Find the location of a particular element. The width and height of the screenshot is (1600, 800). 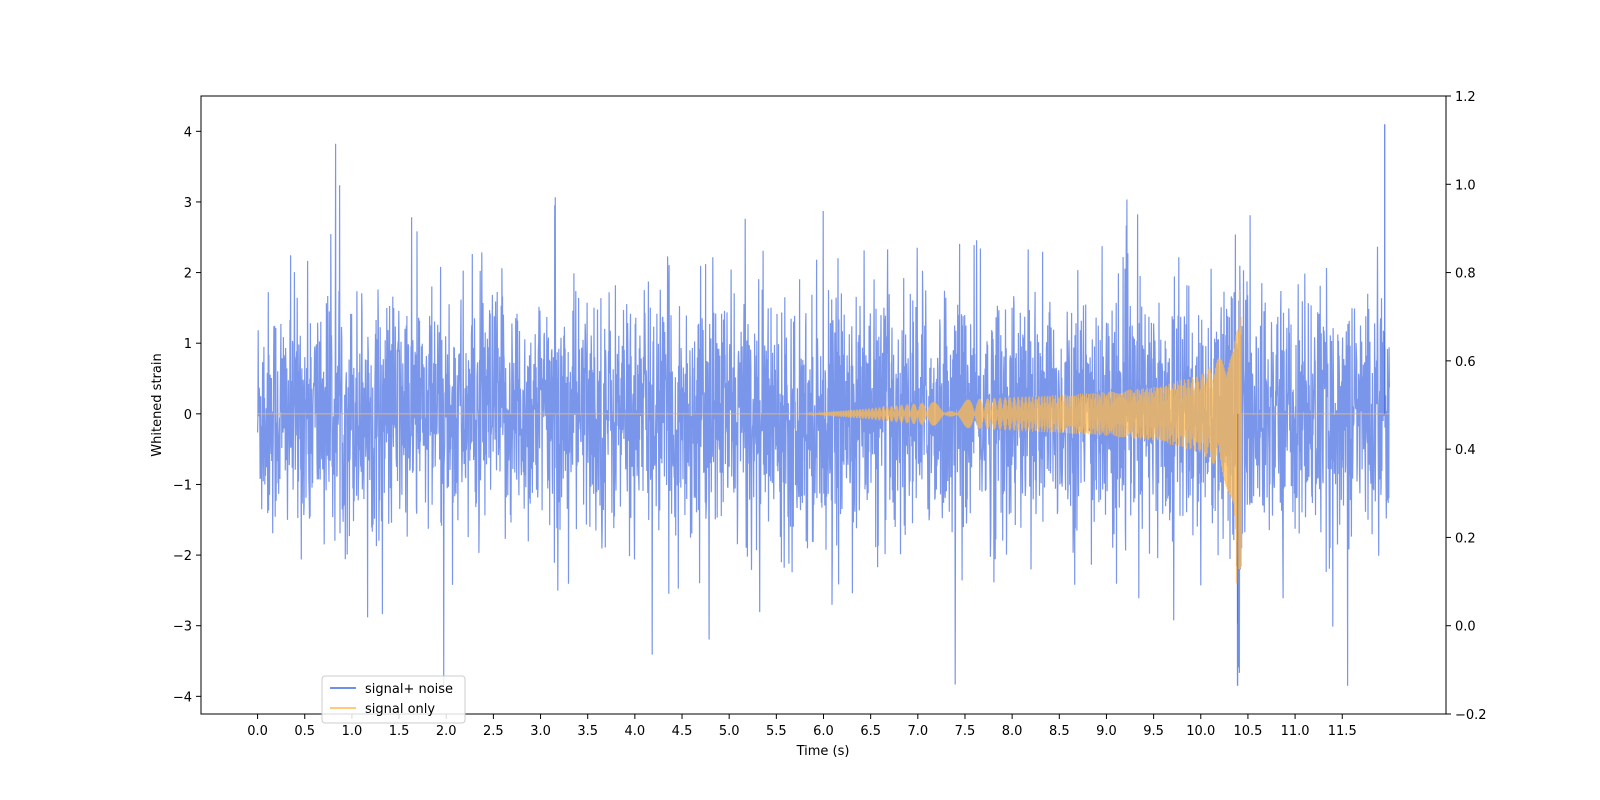

x-tick-label: 11.0 is located at coordinates (1295, 731).